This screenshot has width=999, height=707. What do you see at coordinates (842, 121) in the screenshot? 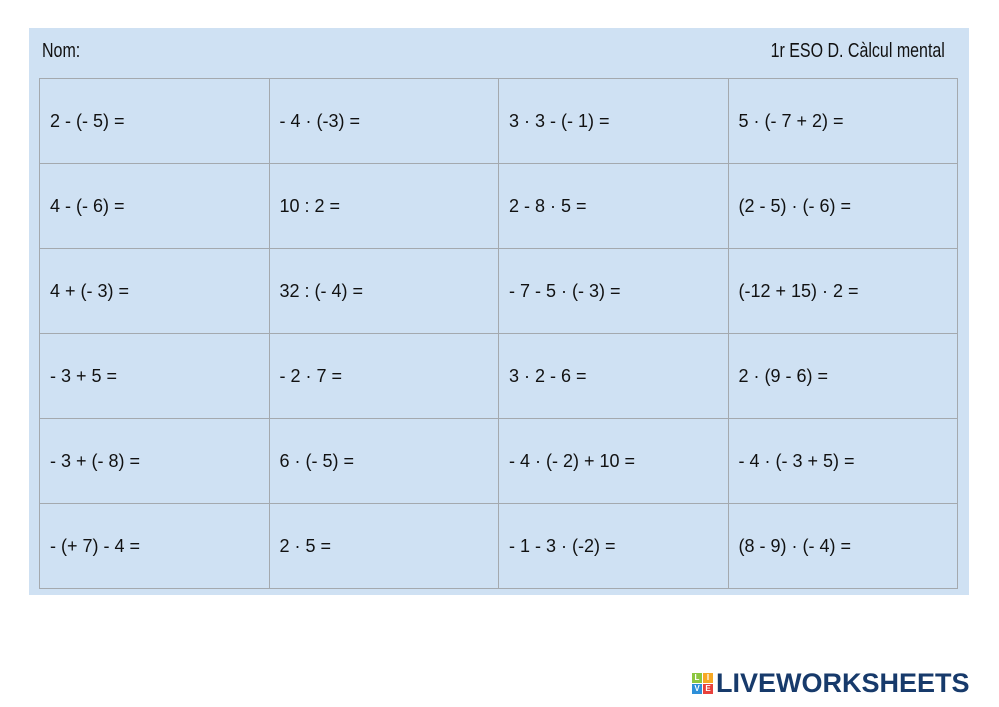
I see `exercise-cell: 5 · (- 7 + 2) =` at bounding box center [842, 121].